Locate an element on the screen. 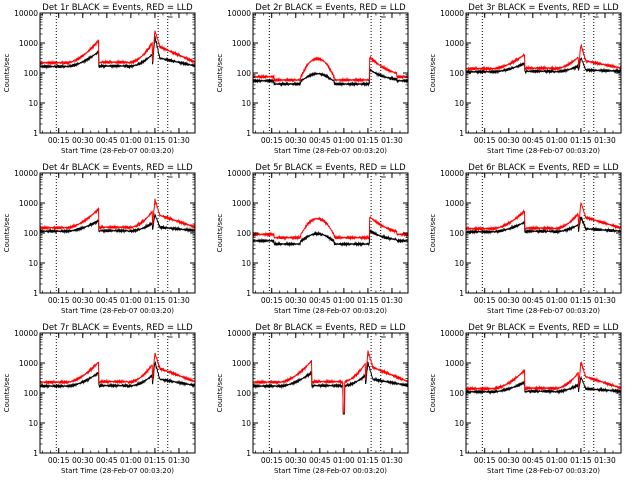 The image size is (640, 480). panel-title: Det 2r BLACK = Events, RED = LLD is located at coordinates (330, 8).